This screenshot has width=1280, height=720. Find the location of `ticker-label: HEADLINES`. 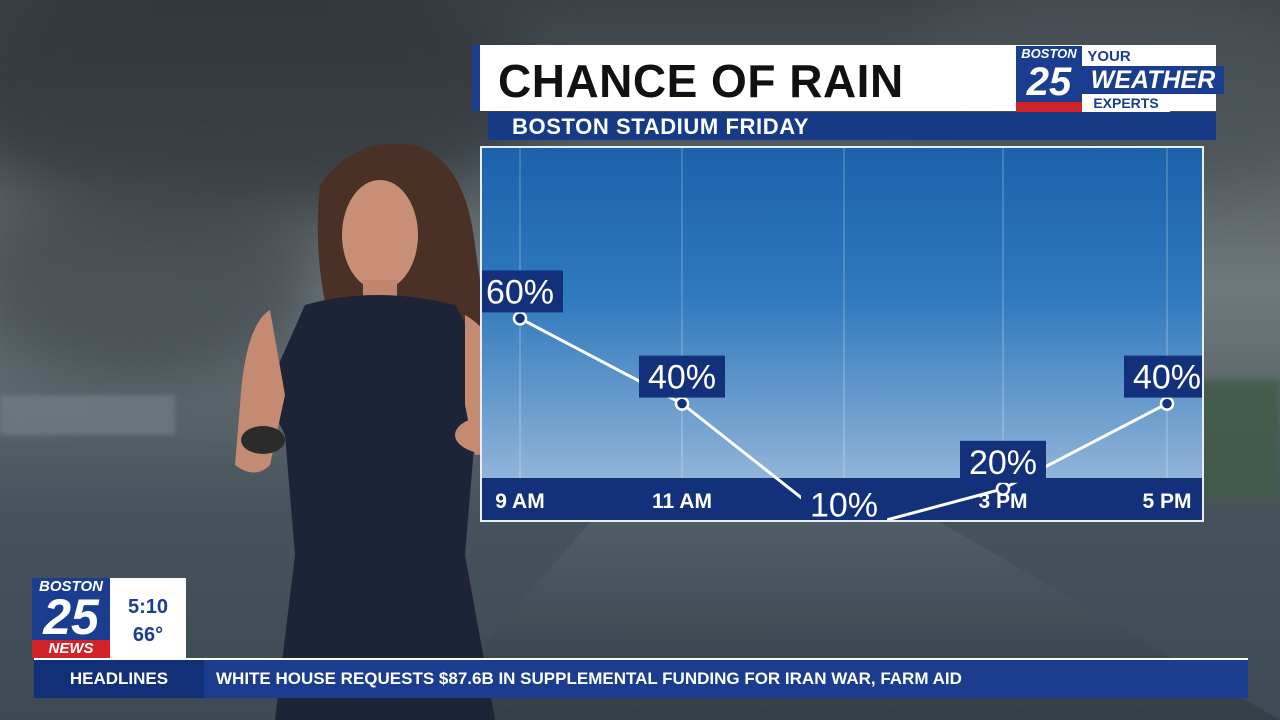

ticker-label: HEADLINES is located at coordinates (119, 679).